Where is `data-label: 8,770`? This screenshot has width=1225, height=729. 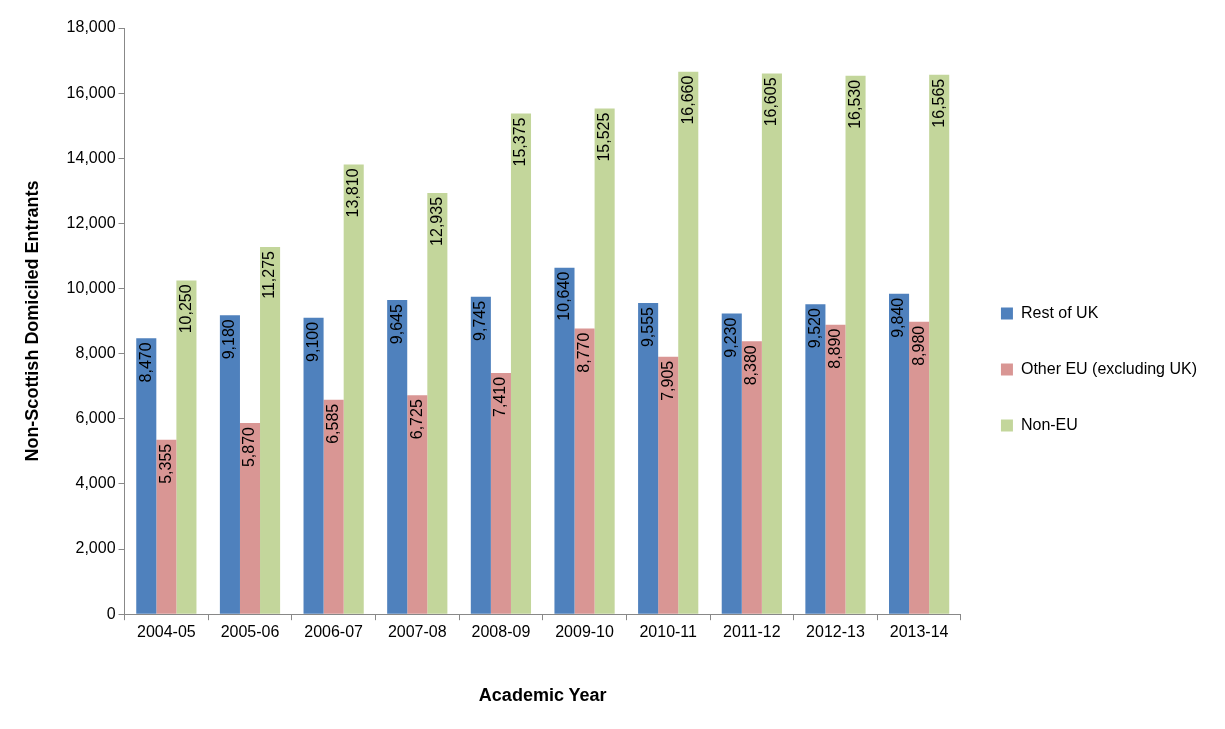
data-label: 8,770 is located at coordinates (583, 352).